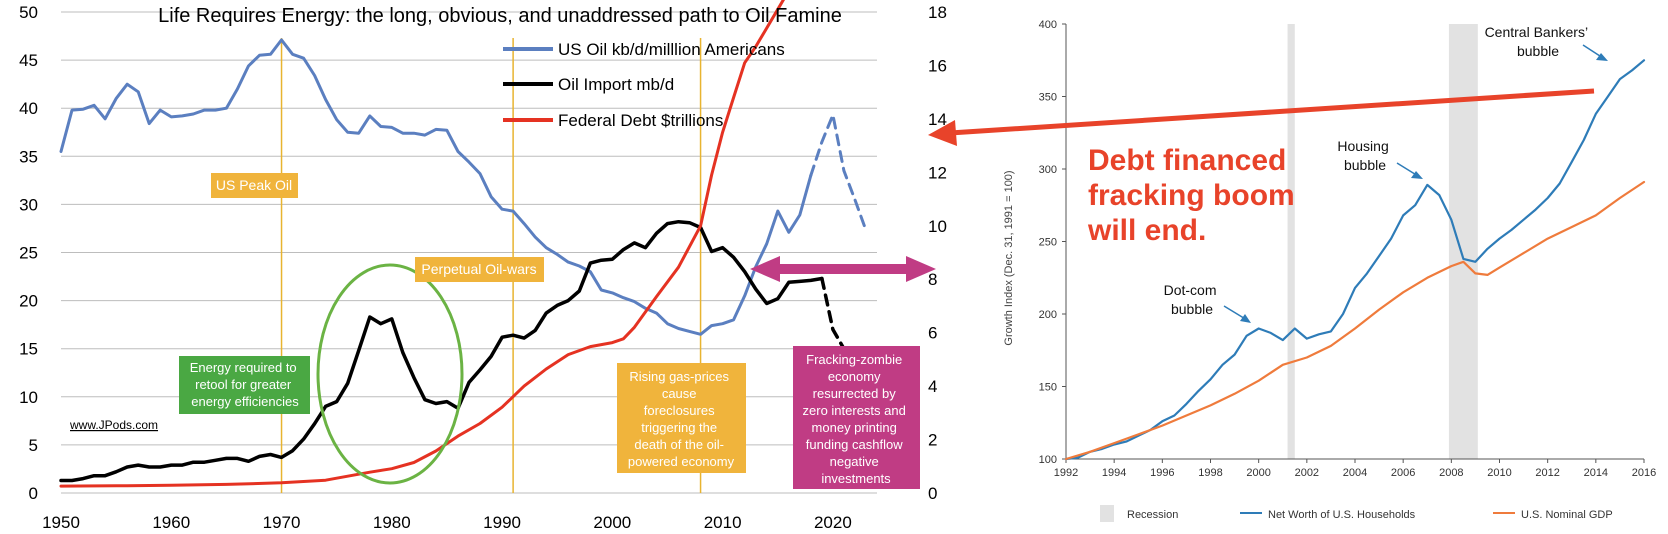 The image size is (1668, 534). Describe the element at coordinates (113, 425) in the screenshot. I see `watermark: www.JPods.com` at that location.